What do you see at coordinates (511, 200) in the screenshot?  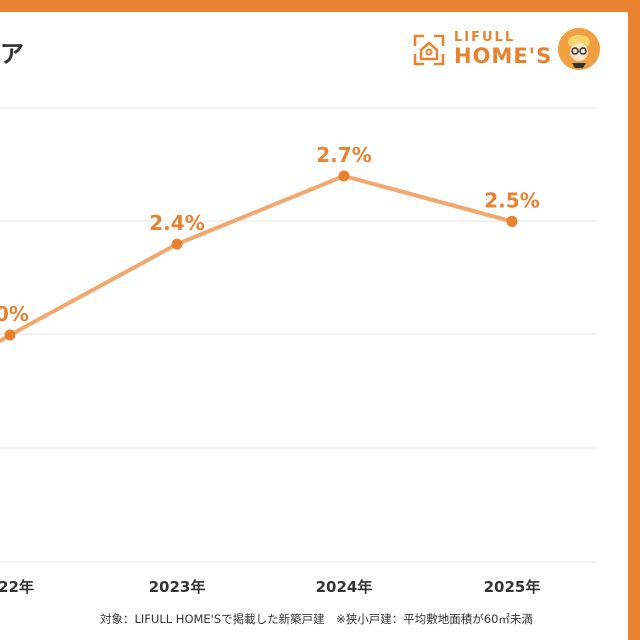 I see `data-label: 2.5%` at bounding box center [511, 200].